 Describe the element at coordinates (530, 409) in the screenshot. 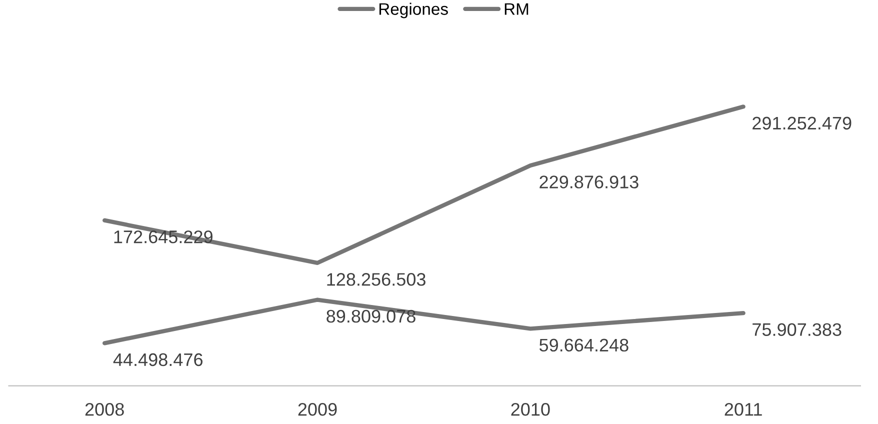

I see `x-tick-label: 2010` at that location.